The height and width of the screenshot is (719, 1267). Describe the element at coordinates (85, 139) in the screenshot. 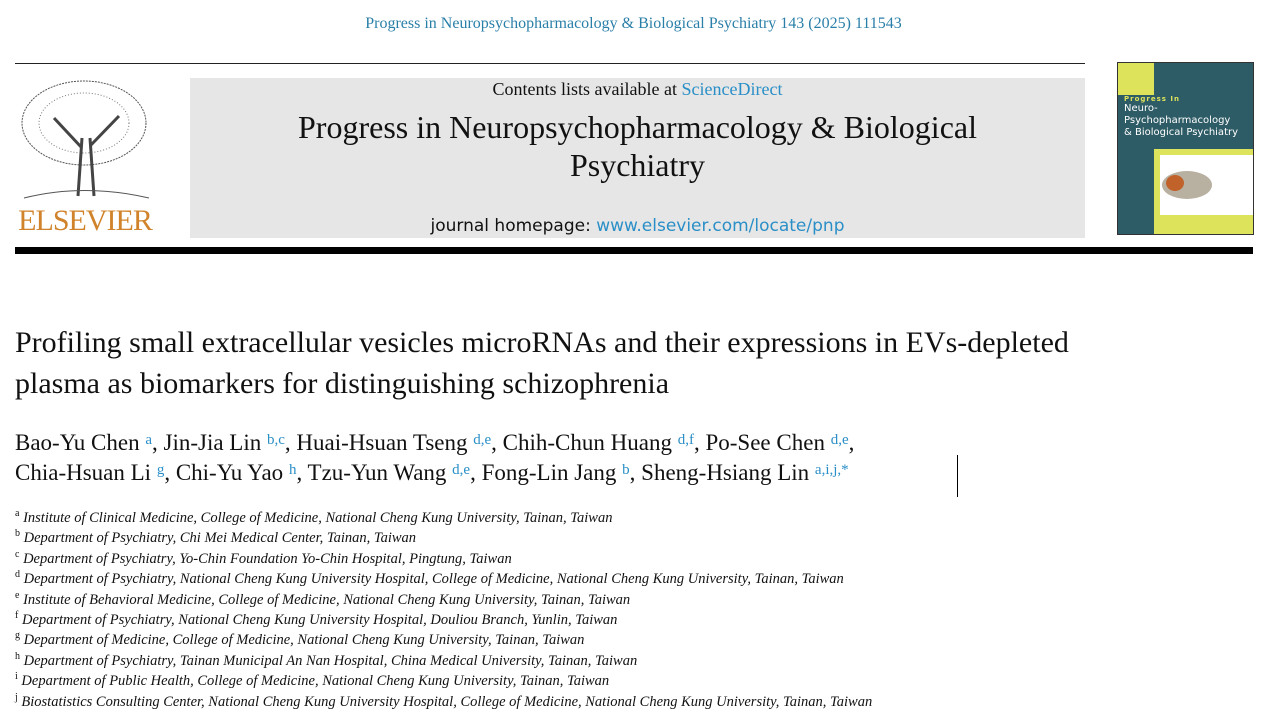

I see `tree-icon` at that location.